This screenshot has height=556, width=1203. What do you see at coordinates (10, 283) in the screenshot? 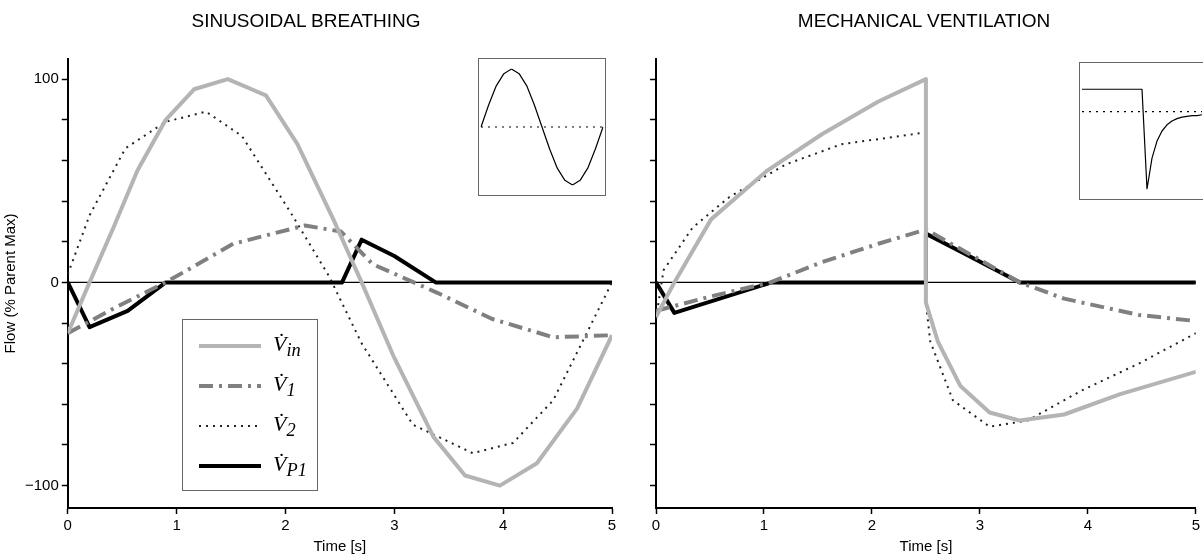
I see `y-axis-title: Flow (% Parent Max)` at bounding box center [10, 283].